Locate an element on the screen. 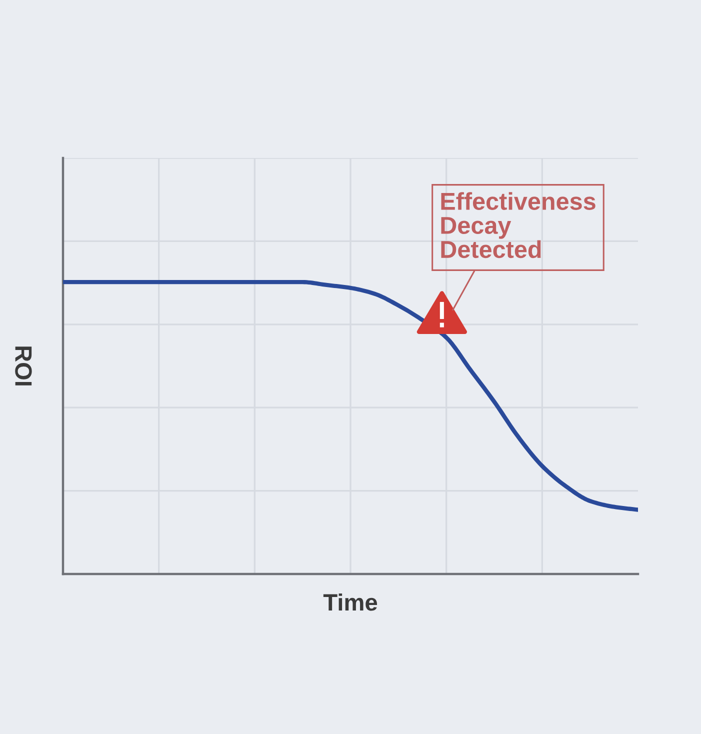 This screenshot has height=734, width=701. text: Effectiveness Decay Detected is located at coordinates (518, 225).